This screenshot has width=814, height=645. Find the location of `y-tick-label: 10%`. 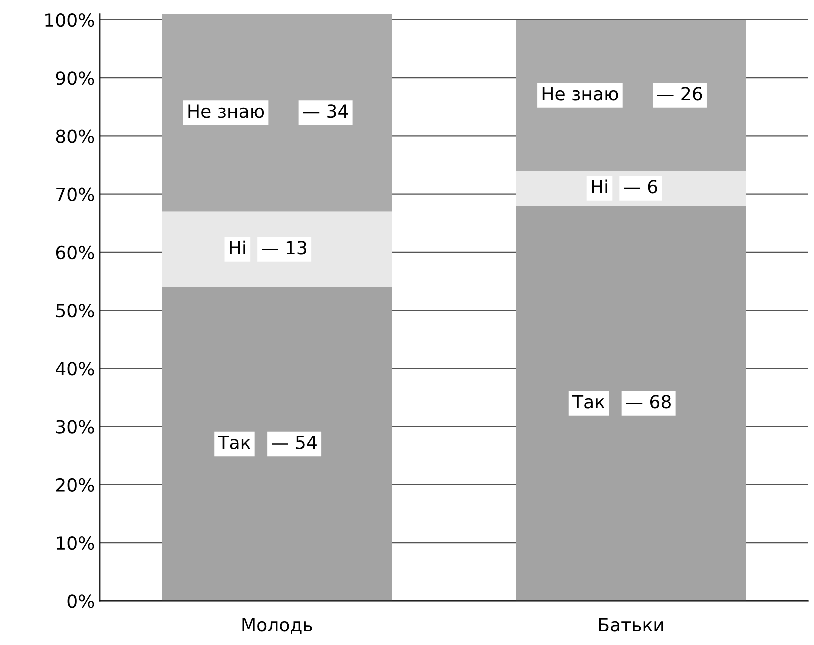

y-tick-label: 10% is located at coordinates (75, 543).